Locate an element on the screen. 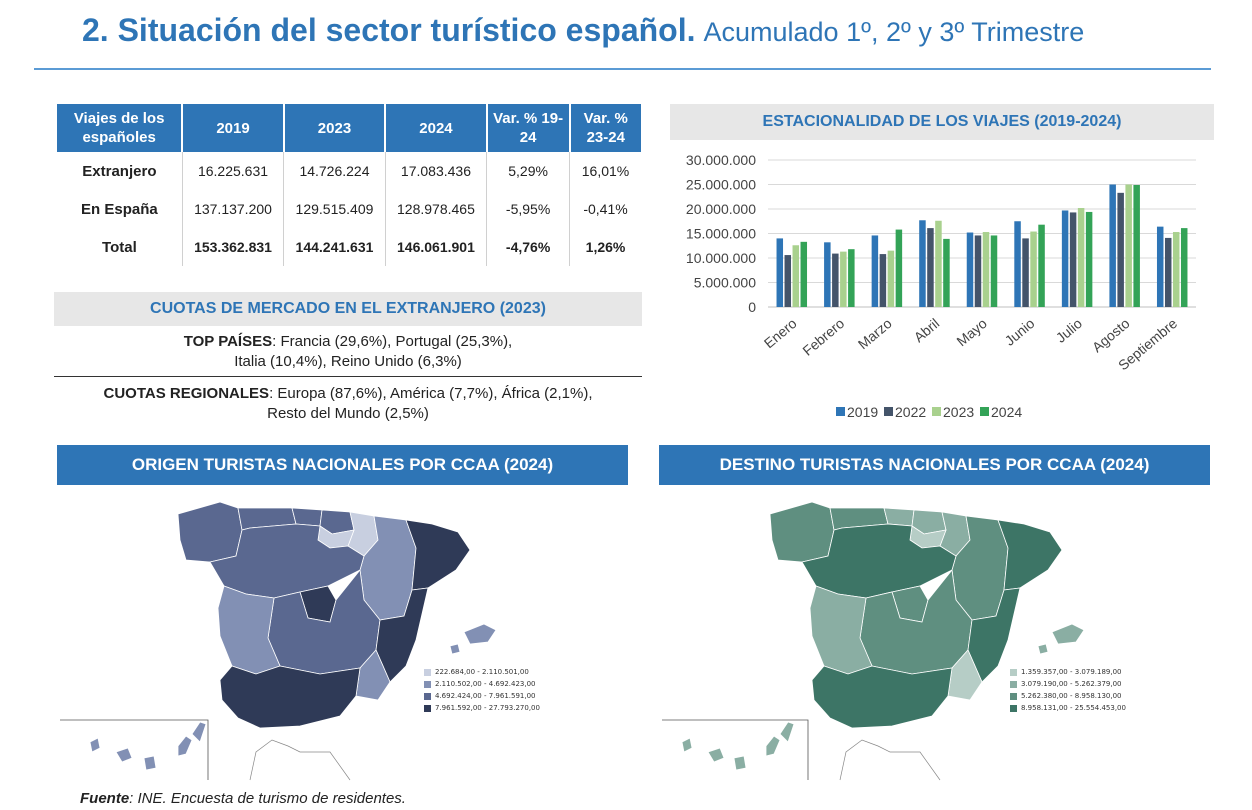  region-canarias is located at coordinates (738, 746).